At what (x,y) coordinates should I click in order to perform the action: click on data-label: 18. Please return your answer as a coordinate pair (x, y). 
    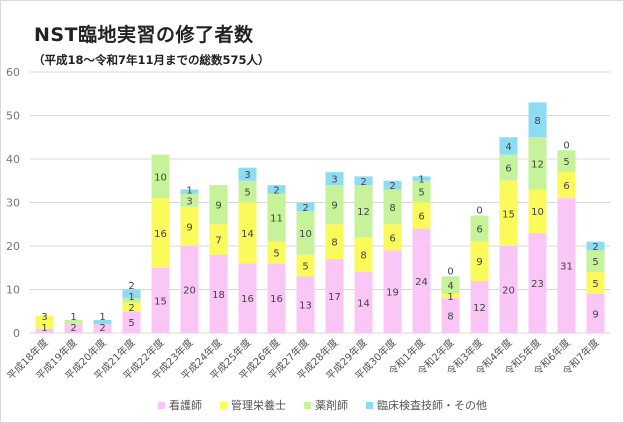
    Looking at the image, I should click on (218, 295).